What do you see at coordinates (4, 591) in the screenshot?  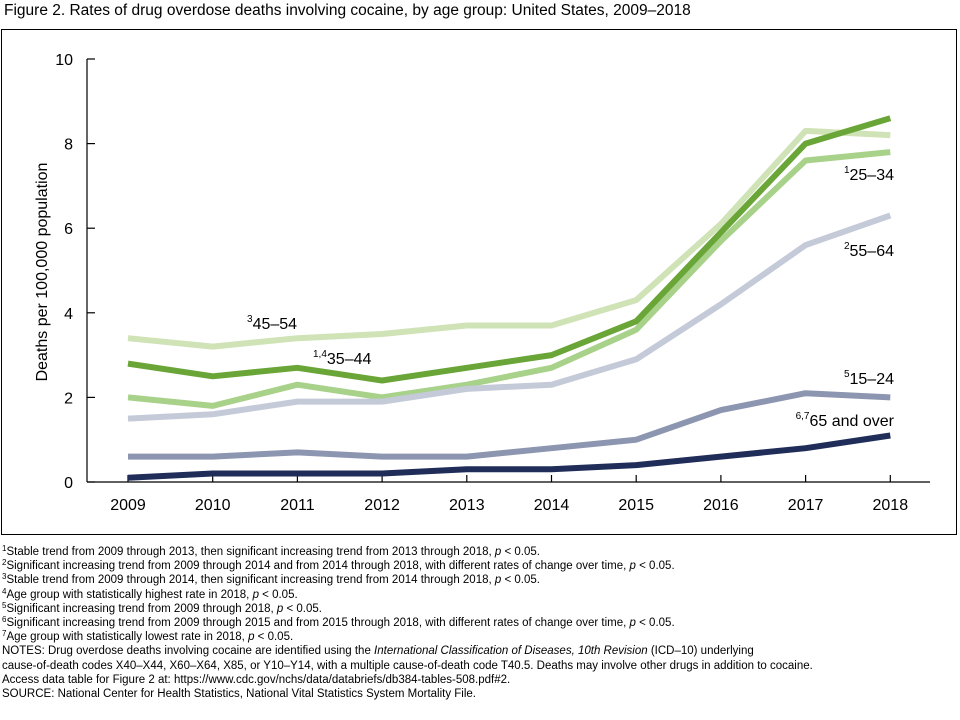 I see `footnote-marker: 4` at bounding box center [4, 591].